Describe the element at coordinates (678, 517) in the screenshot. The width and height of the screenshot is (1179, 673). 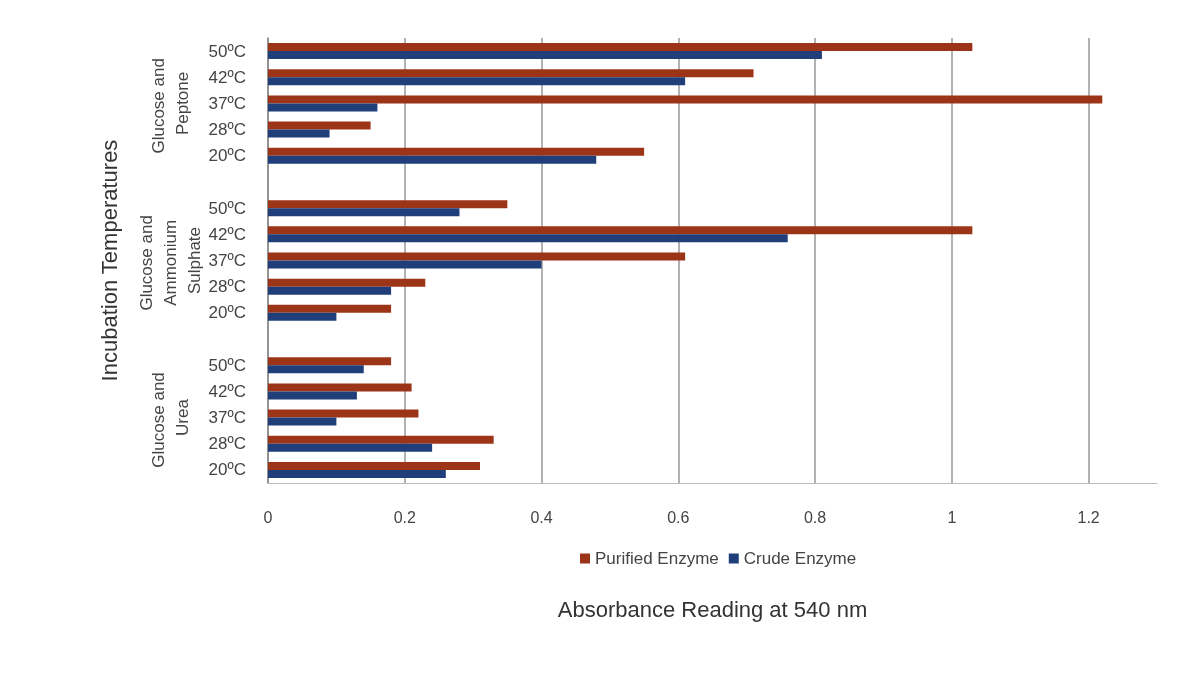
I see `x-tick-label: 0.6` at that location.